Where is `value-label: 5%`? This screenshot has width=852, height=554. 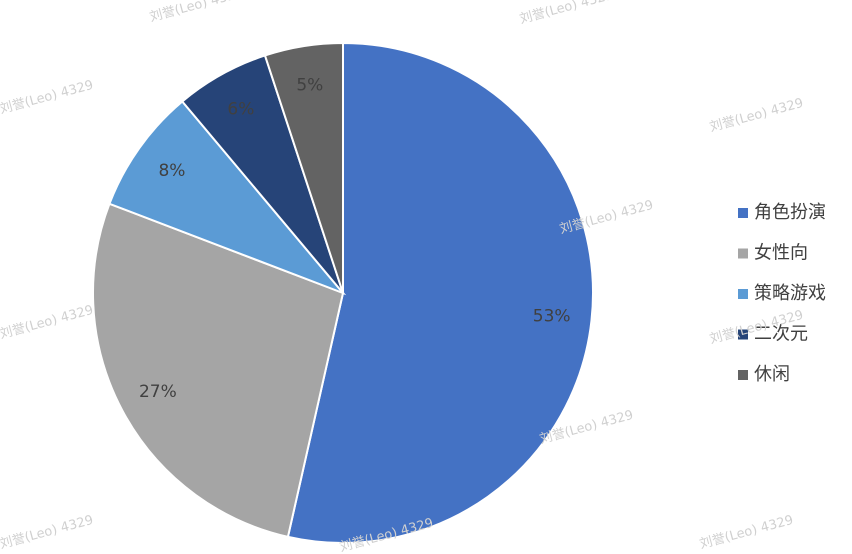 value-label: 5% is located at coordinates (309, 86).